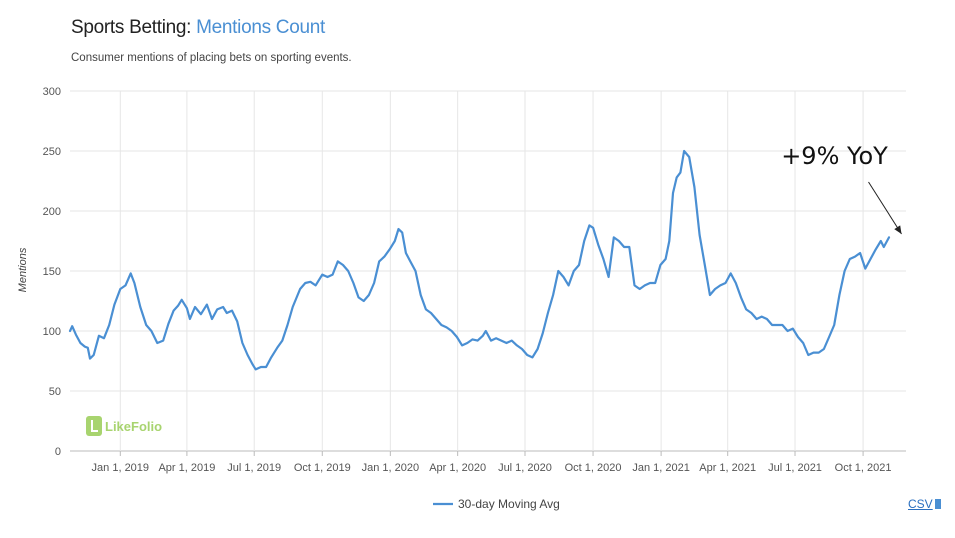 This screenshot has width=955, height=538. I want to click on csv-download-link: CSV, so click(924, 504).